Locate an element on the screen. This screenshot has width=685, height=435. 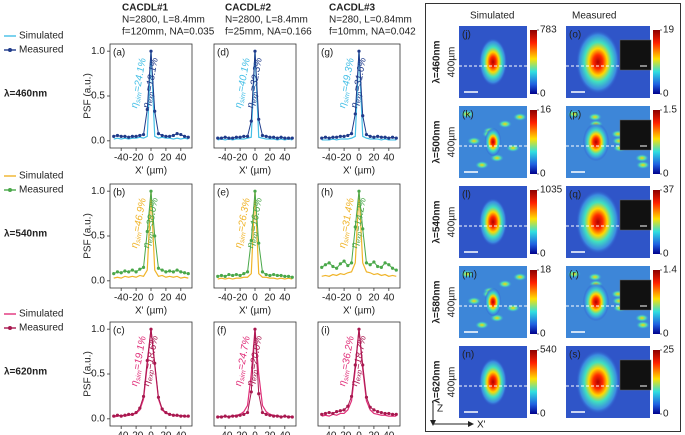
arrow-head is located at coordinates (452, 423).